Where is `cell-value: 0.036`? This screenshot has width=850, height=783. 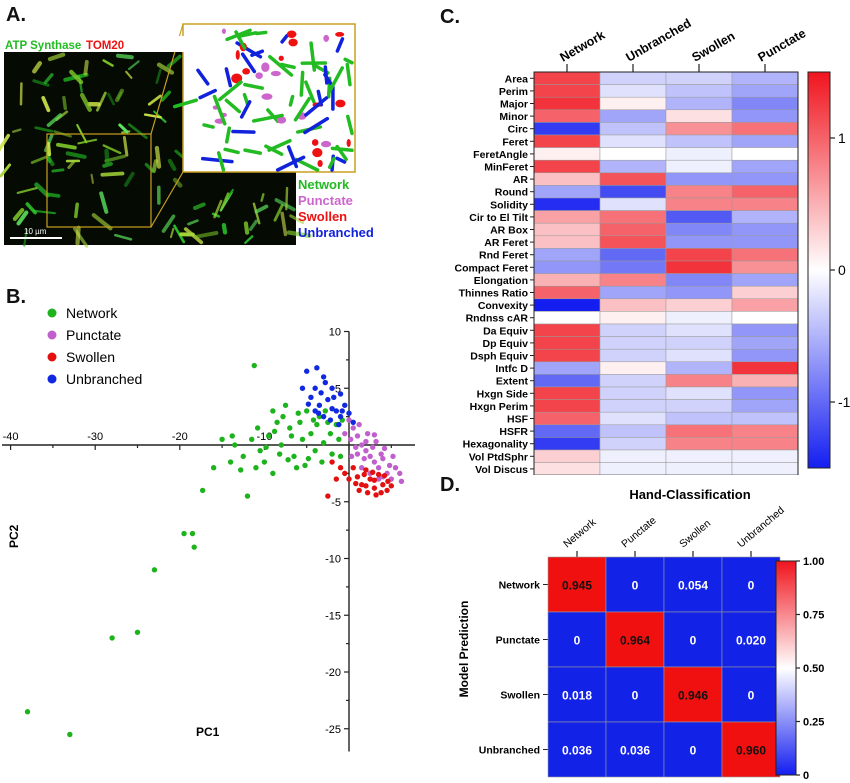
cell-value: 0.036 is located at coordinates (577, 751).